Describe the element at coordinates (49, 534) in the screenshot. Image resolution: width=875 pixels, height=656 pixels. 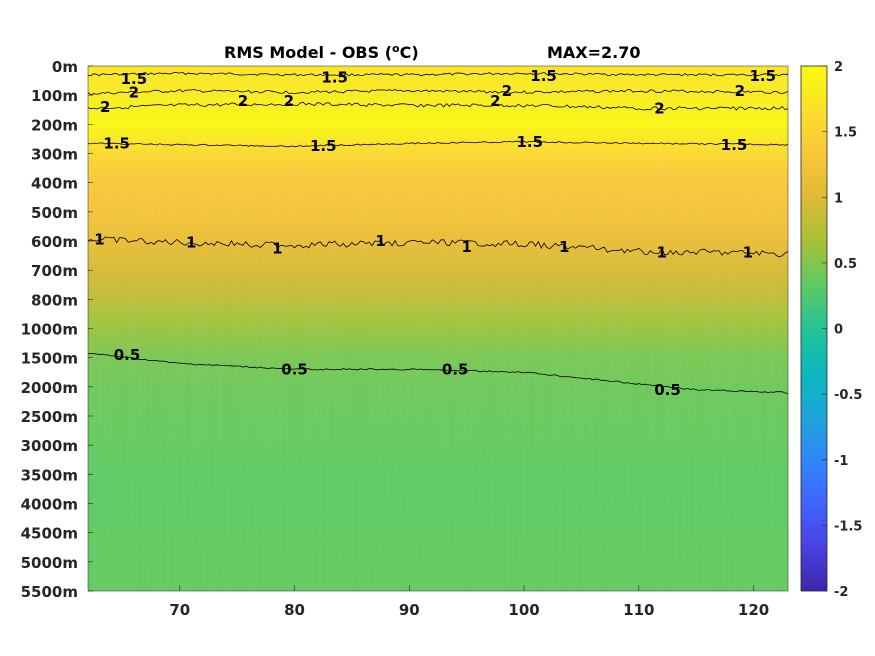
I see `depth-tick-label: 4500m` at that location.